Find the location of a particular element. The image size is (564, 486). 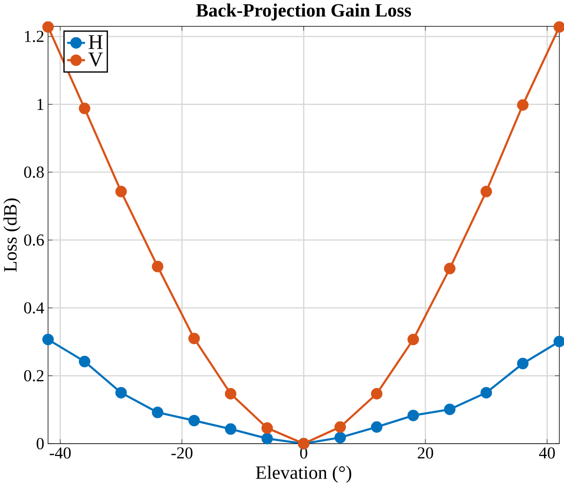

y-tick-label: 0.2 is located at coordinates (34, 376).